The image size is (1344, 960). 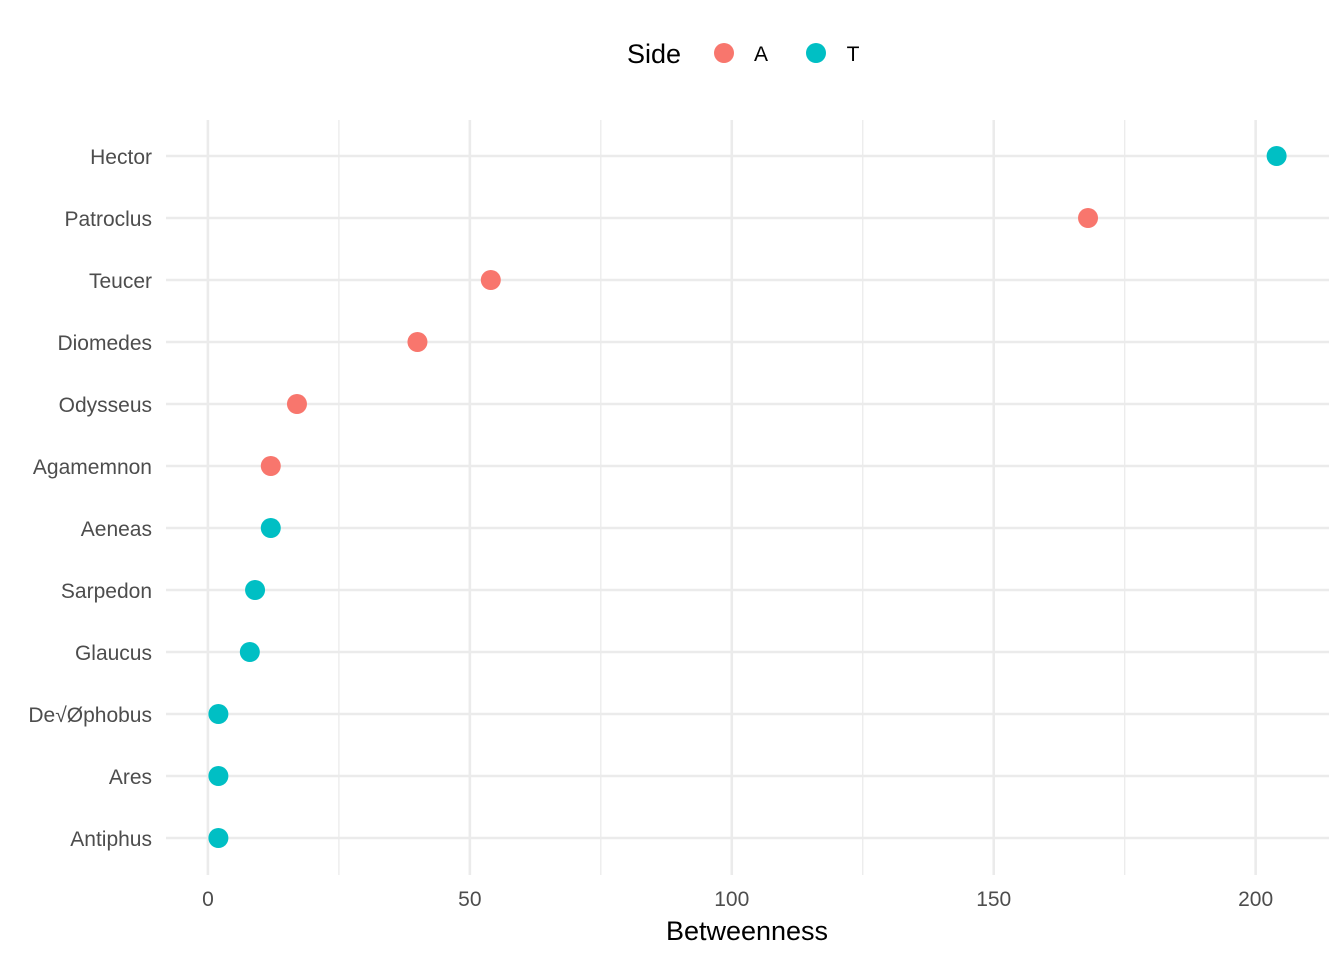 I want to click on y-tick-label: Ares, so click(x=130, y=777).